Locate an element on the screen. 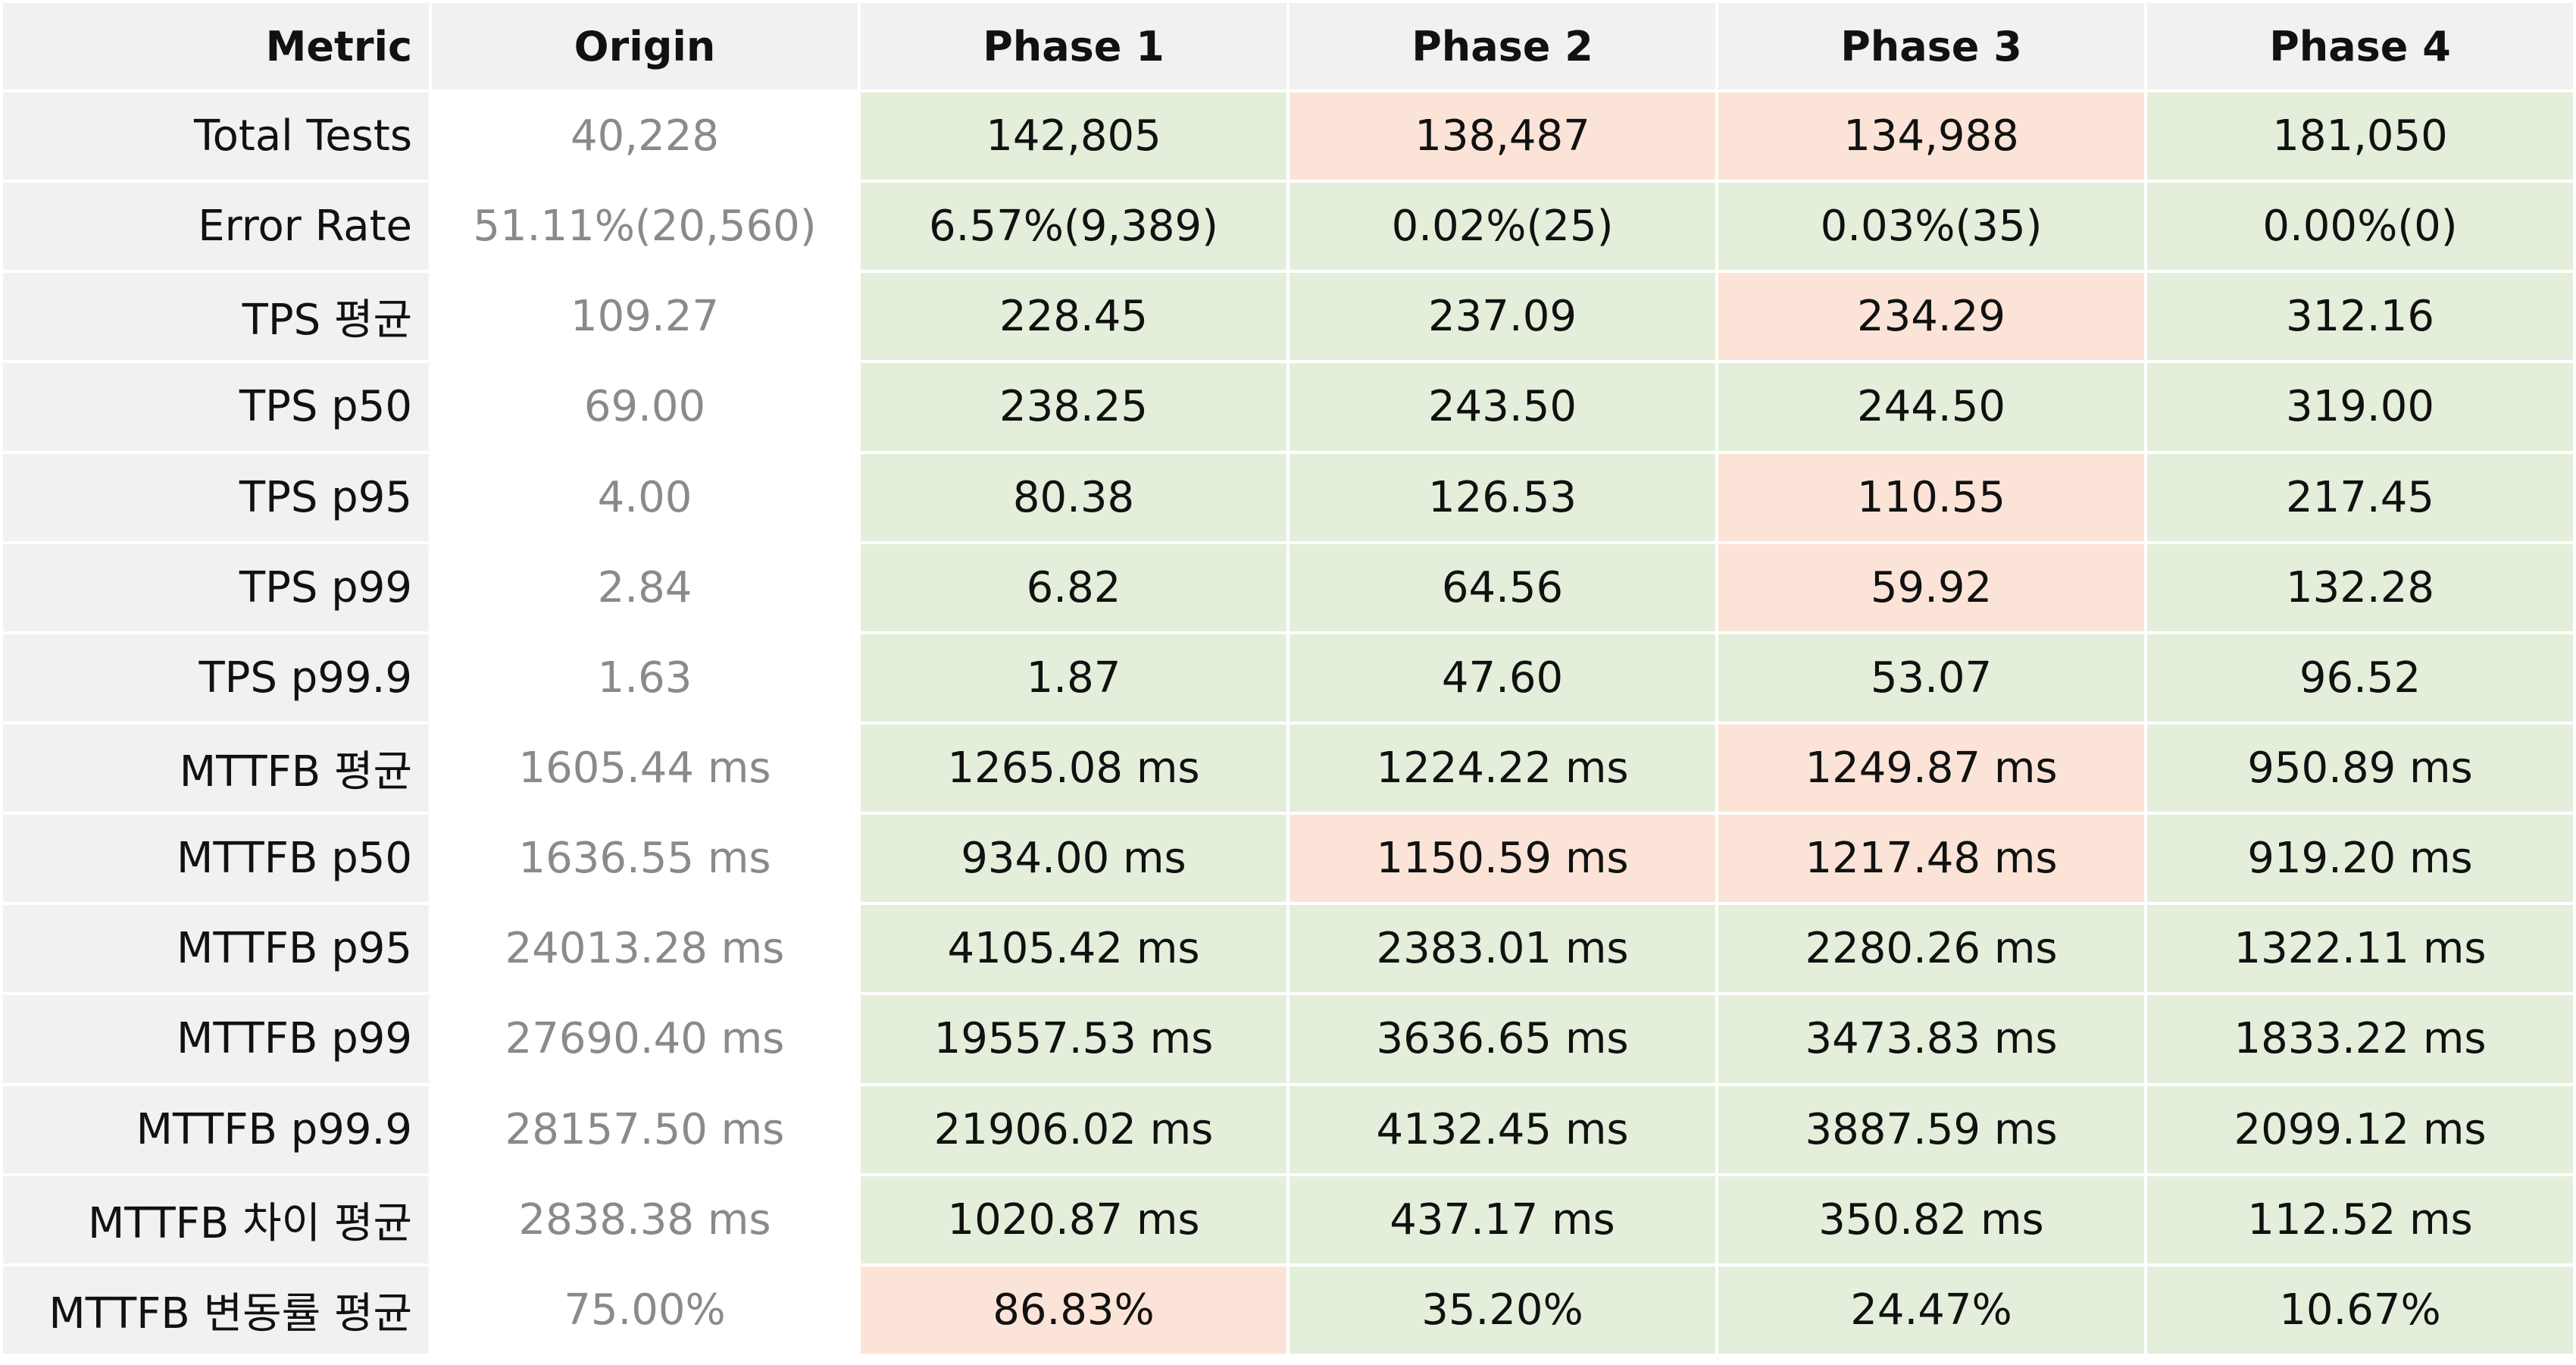 This screenshot has width=2576, height=1365. phase-3-value: 244.50 is located at coordinates (1931, 407).